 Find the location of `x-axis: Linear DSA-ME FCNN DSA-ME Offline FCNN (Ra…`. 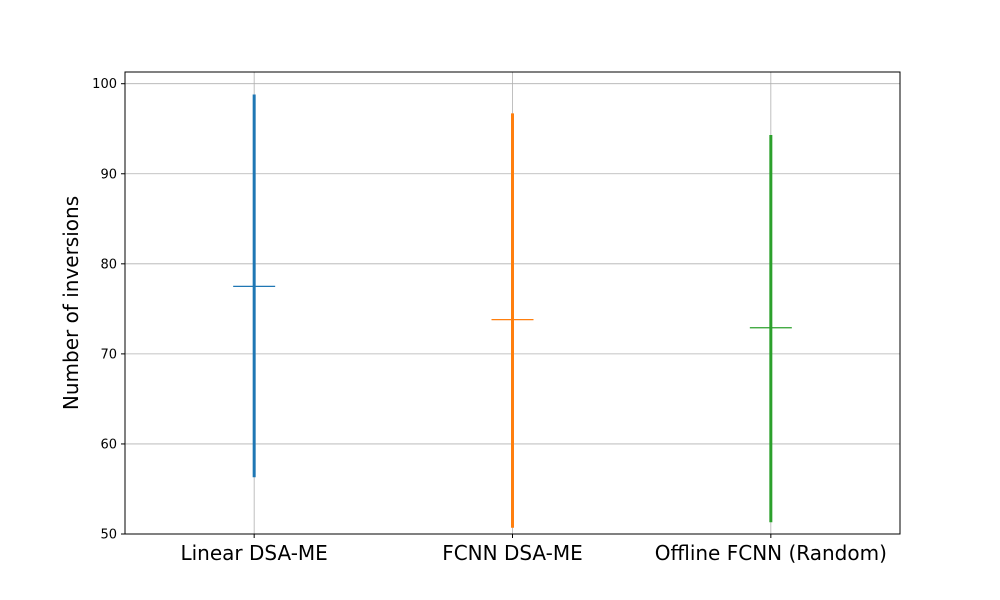

x-axis: Linear DSA-ME FCNN DSA-ME Offline FCNN (Ra… is located at coordinates (533, 549).